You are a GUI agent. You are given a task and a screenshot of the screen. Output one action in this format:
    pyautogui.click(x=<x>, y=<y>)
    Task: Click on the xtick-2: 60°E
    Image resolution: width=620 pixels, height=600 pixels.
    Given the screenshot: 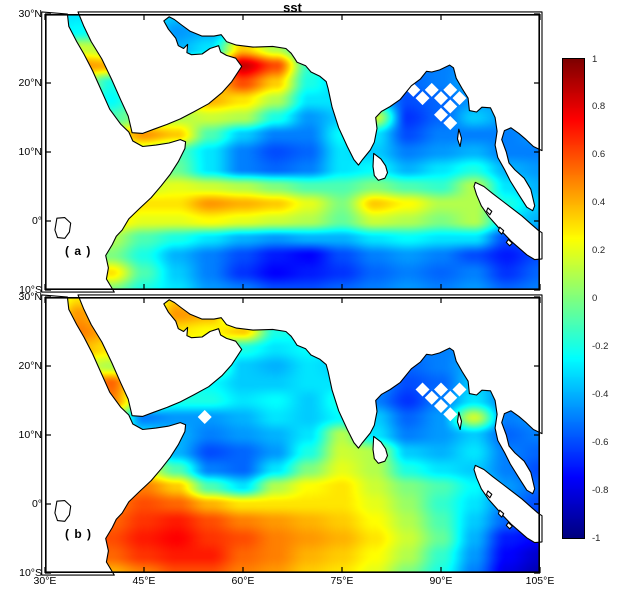 What is the action you would take?
    pyautogui.click(x=243, y=581)
    